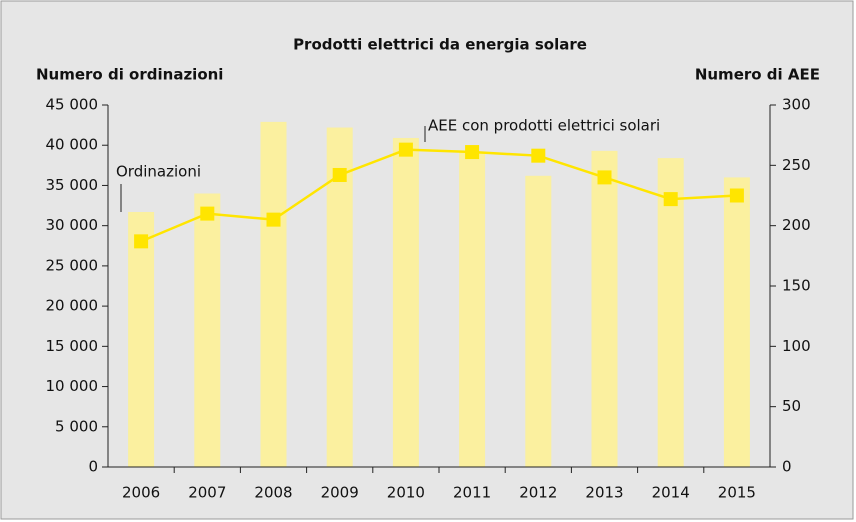 The width and height of the screenshot is (856, 522). What do you see at coordinates (544, 126) in the screenshot?
I see `series-label: AEE con prodotti elettrici solari` at bounding box center [544, 126].